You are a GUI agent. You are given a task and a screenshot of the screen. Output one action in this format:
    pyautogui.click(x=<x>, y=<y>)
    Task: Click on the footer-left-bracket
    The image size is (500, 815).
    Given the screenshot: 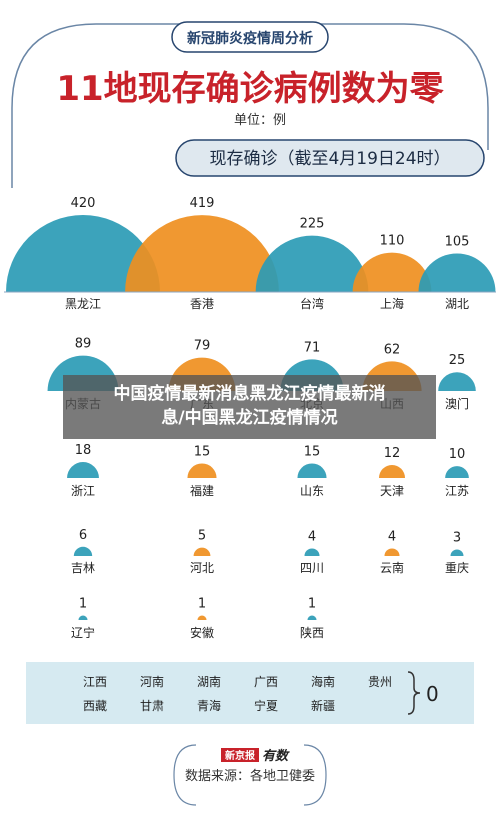 What is the action you would take?
    pyautogui.click(x=185, y=775)
    